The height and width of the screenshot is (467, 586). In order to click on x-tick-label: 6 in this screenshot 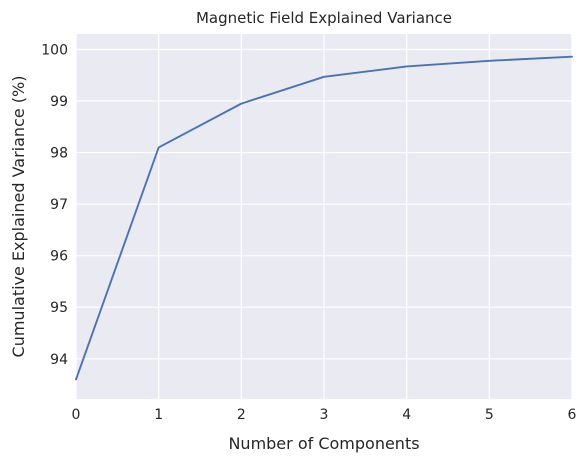, I will do `click(572, 415)`.